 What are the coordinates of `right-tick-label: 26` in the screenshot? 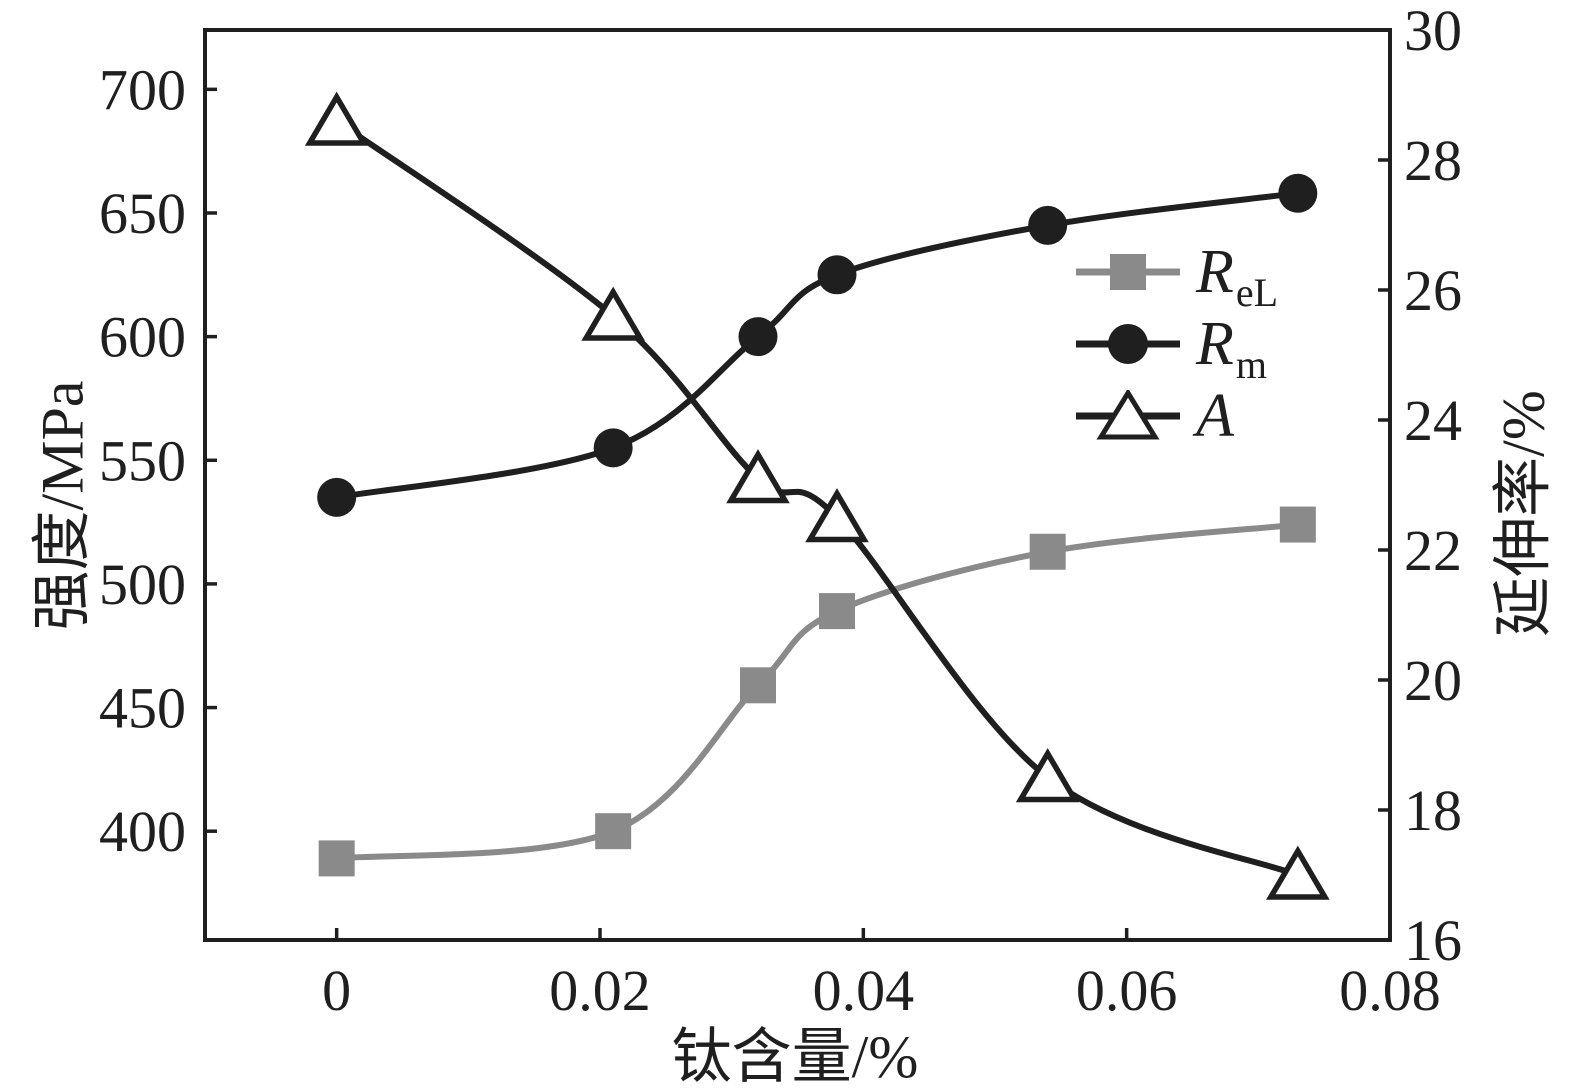 It's located at (1433, 290).